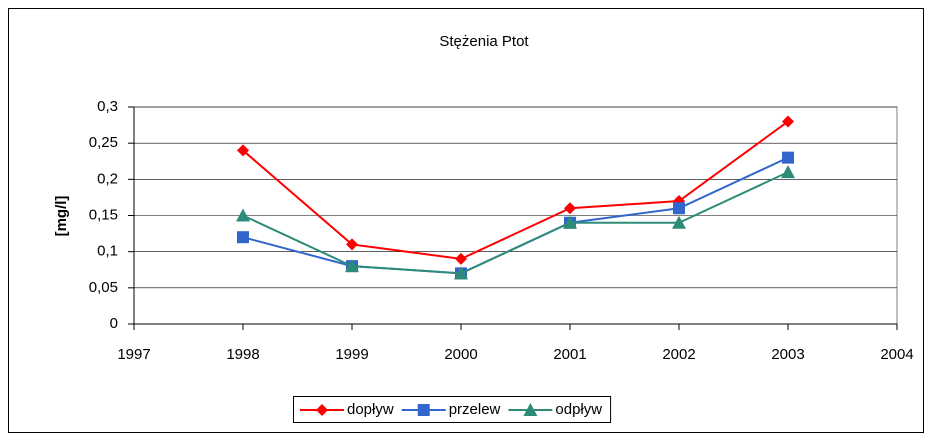  I want to click on x-tick-label: 2002, so click(678, 354).